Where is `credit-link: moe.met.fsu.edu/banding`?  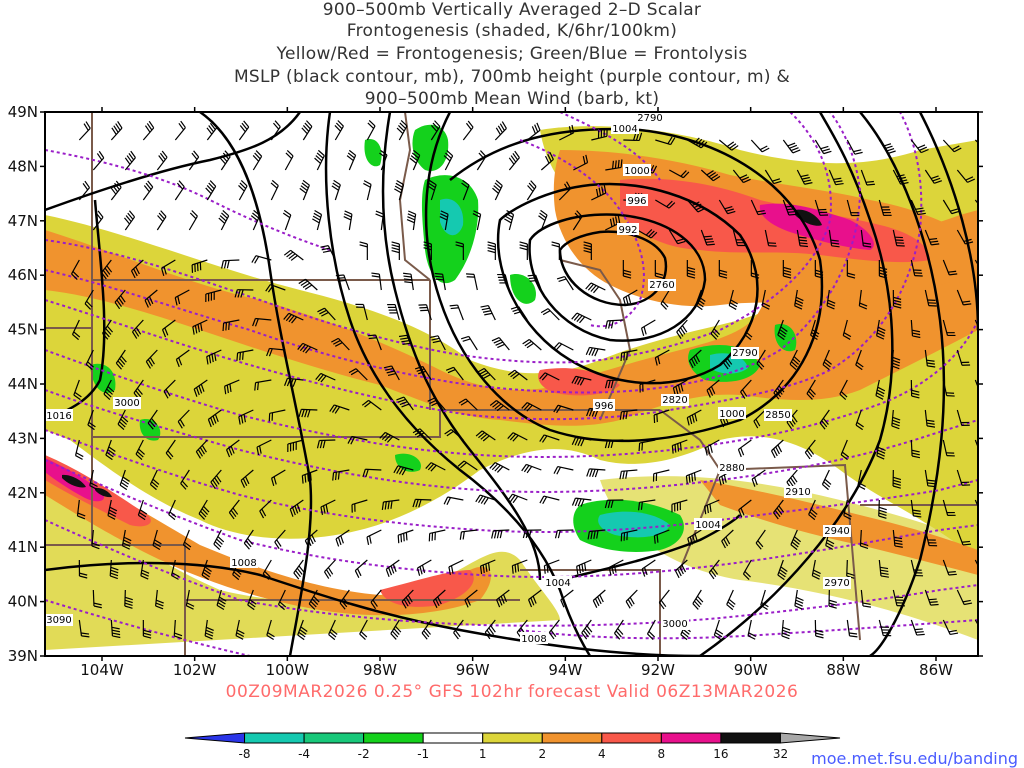
credit-link: moe.met.fsu.edu/banding is located at coordinates (914, 758).